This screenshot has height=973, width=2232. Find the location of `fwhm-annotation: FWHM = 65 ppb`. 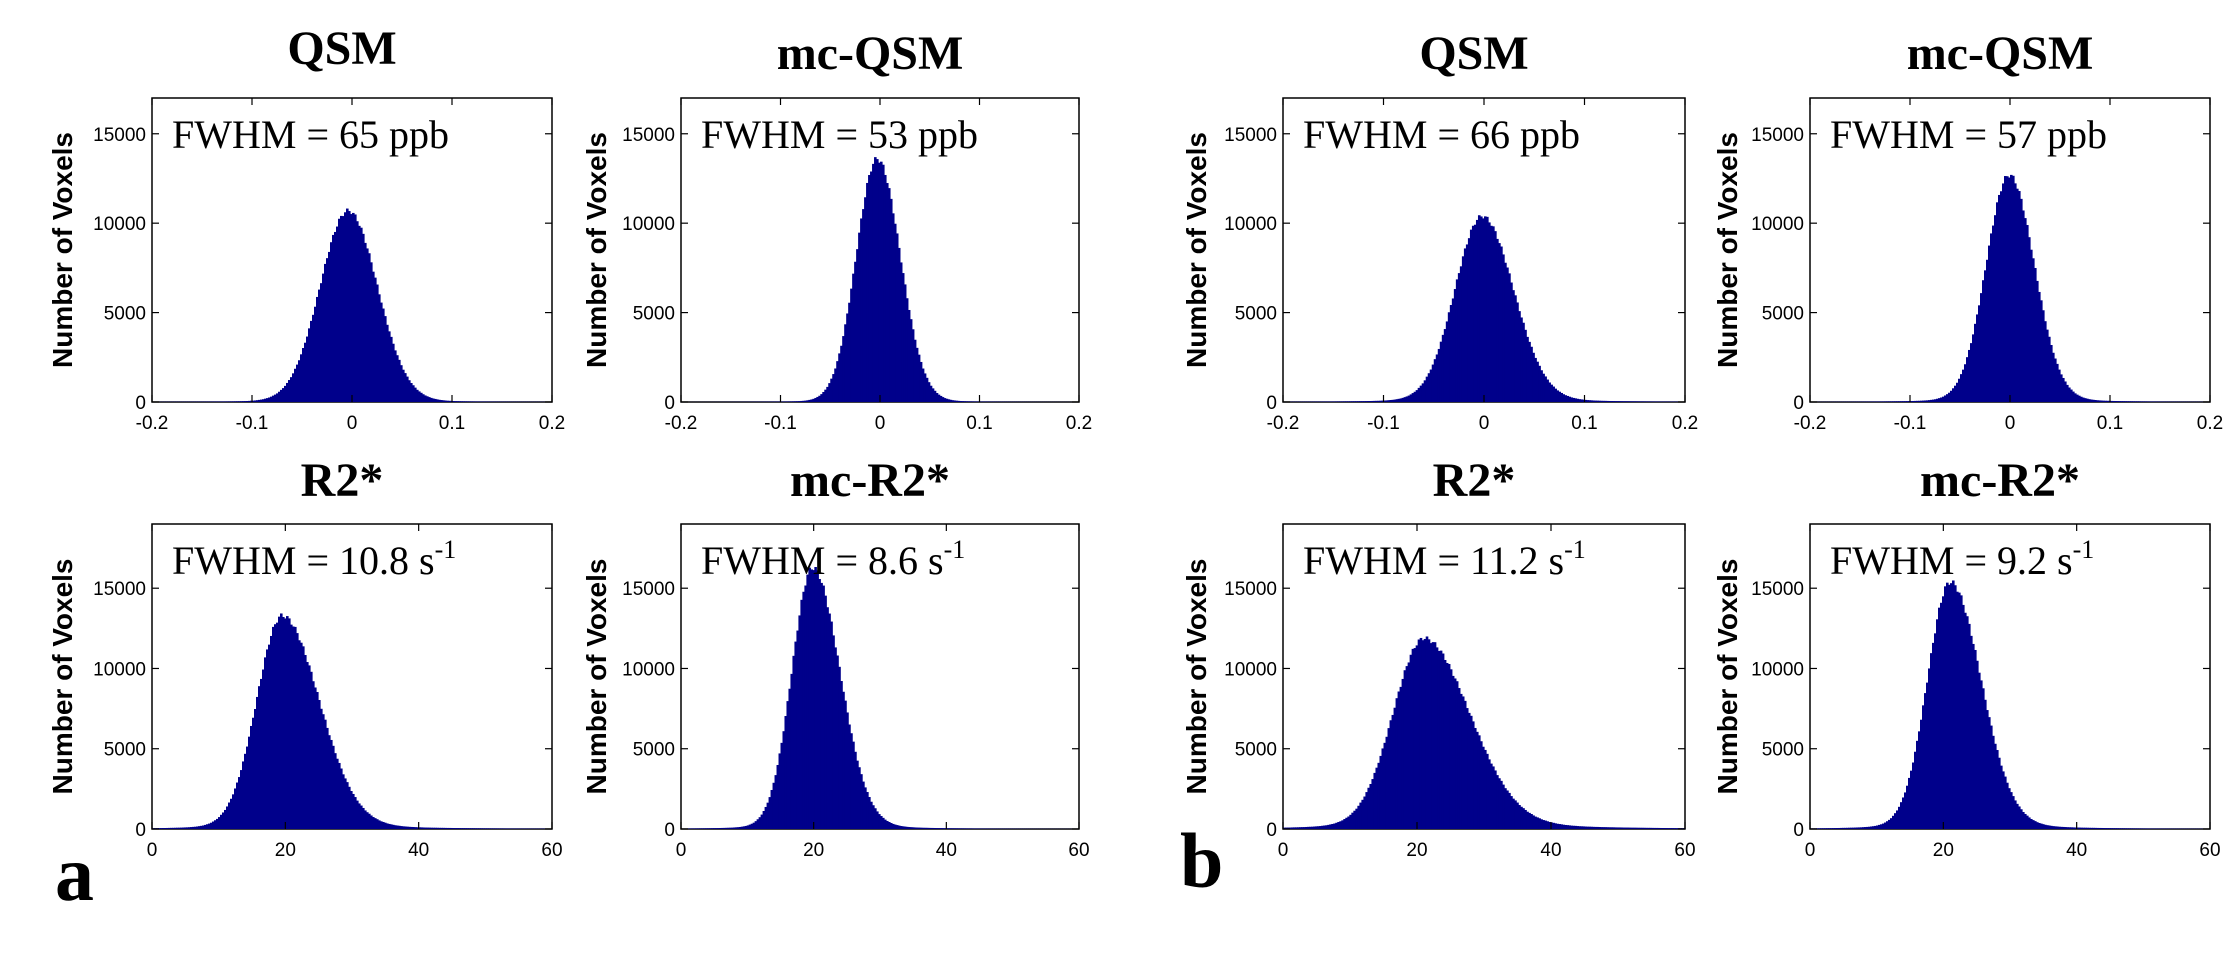

fwhm-annotation: FWHM = 65 ppb is located at coordinates (310, 134).